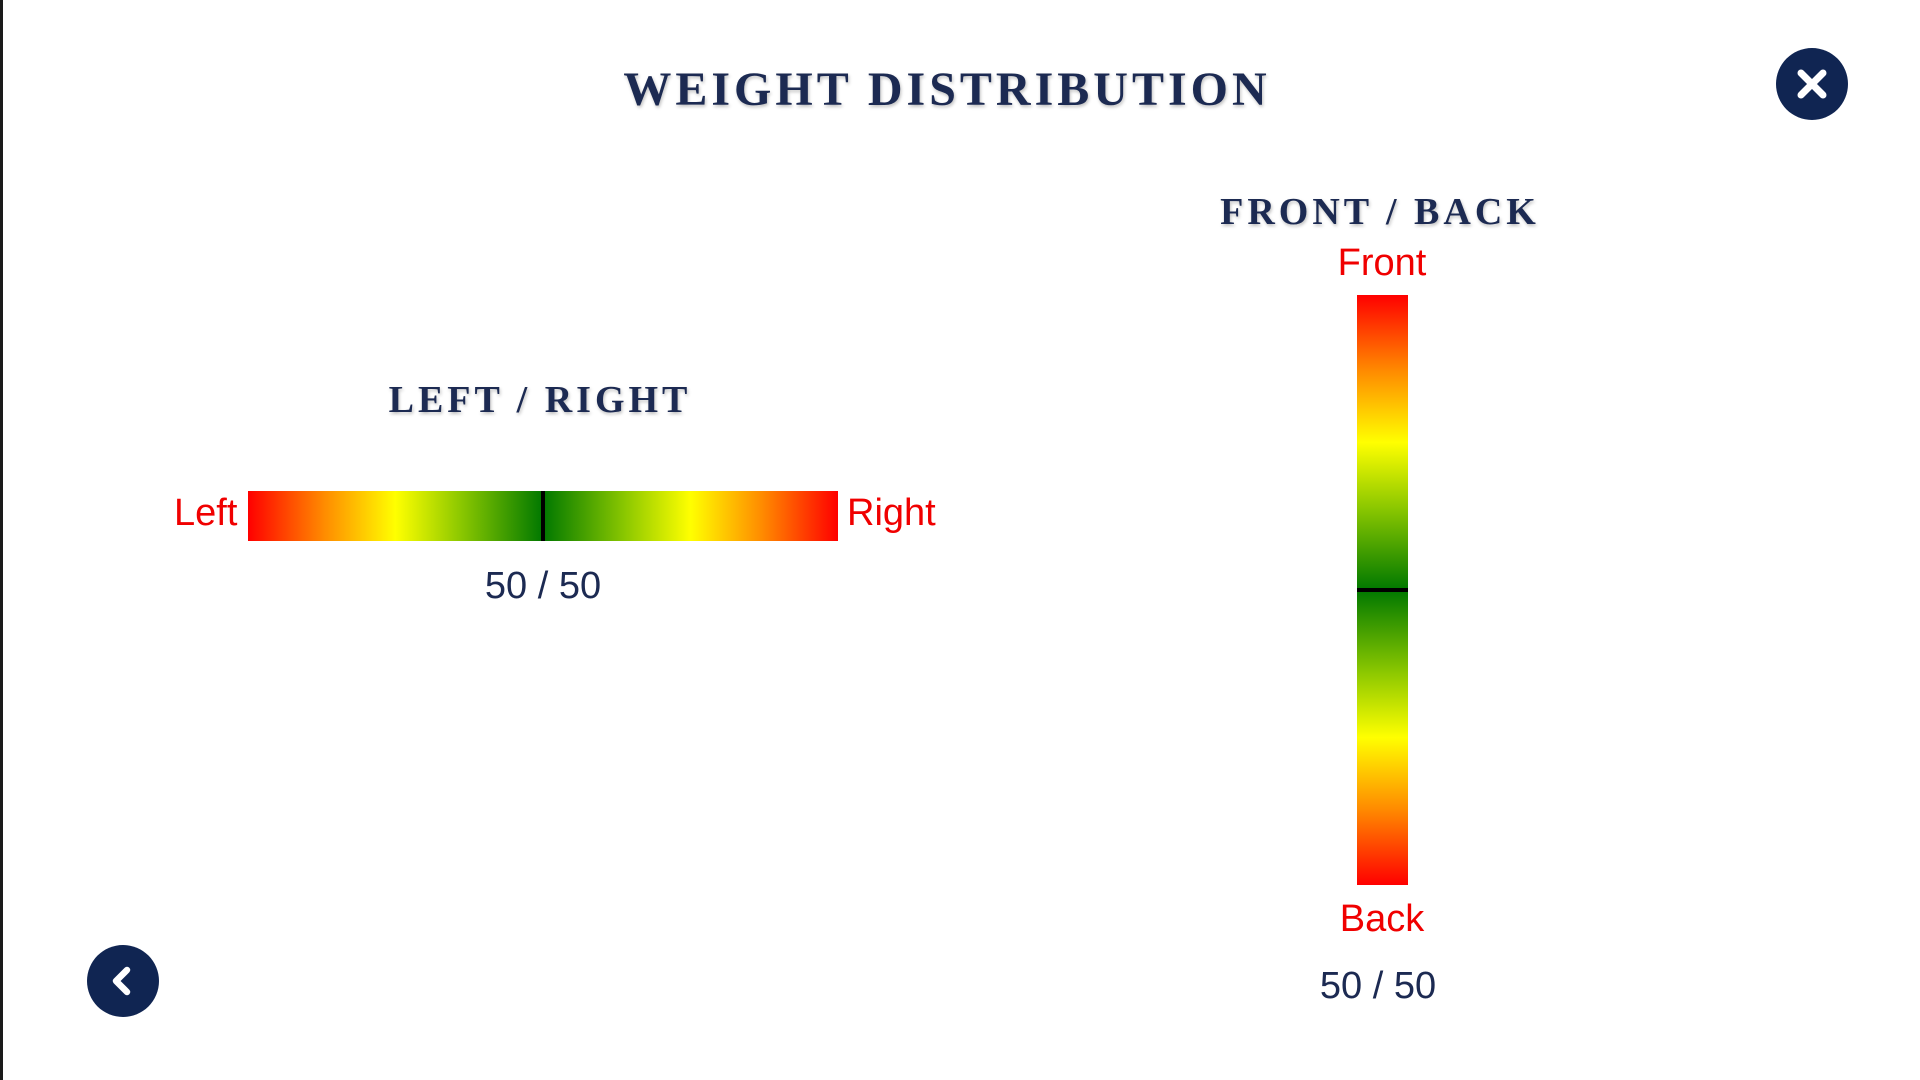 The image size is (1920, 1080). I want to click on front-back-balance-bar, so click(1382, 590).